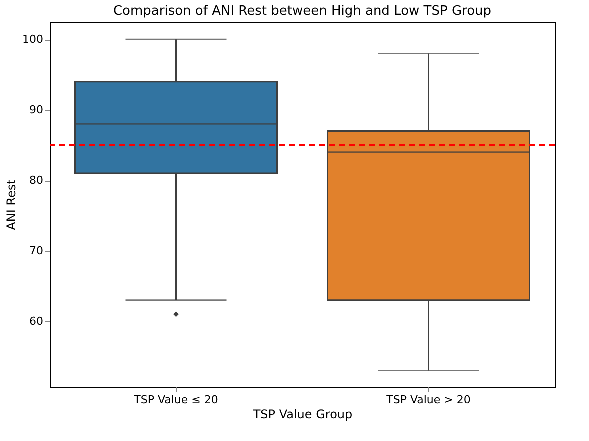  I want to click on x-axis-title: TSP Value Group, so click(302, 415).